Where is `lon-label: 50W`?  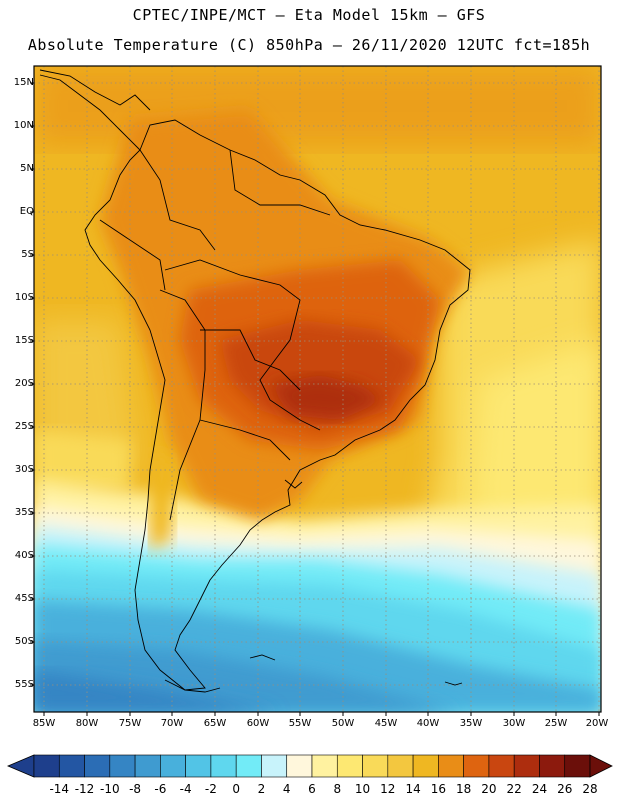
lon-label: 50W is located at coordinates (343, 723).